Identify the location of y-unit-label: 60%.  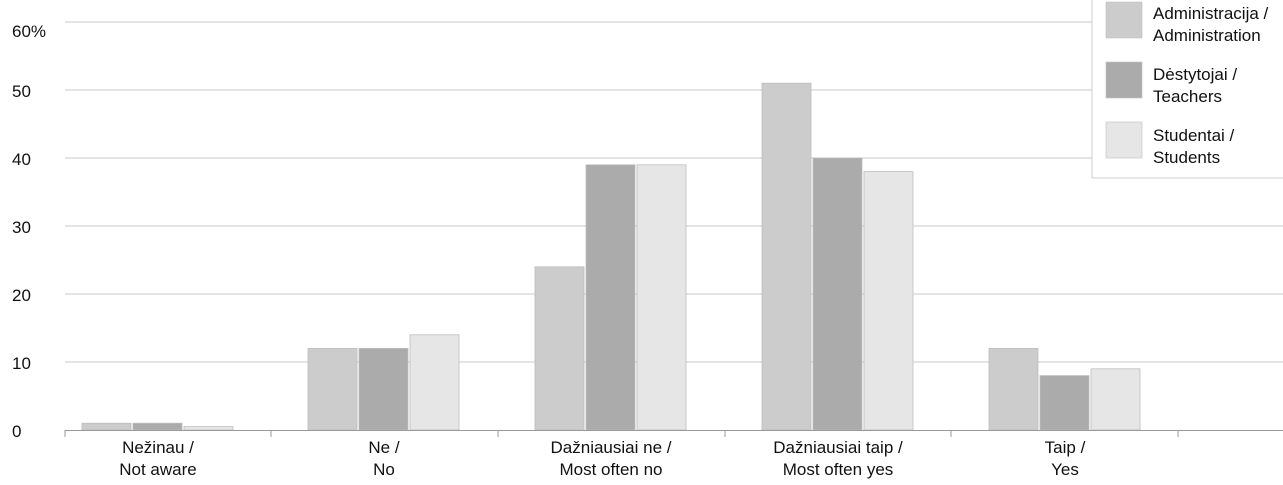
(29, 31).